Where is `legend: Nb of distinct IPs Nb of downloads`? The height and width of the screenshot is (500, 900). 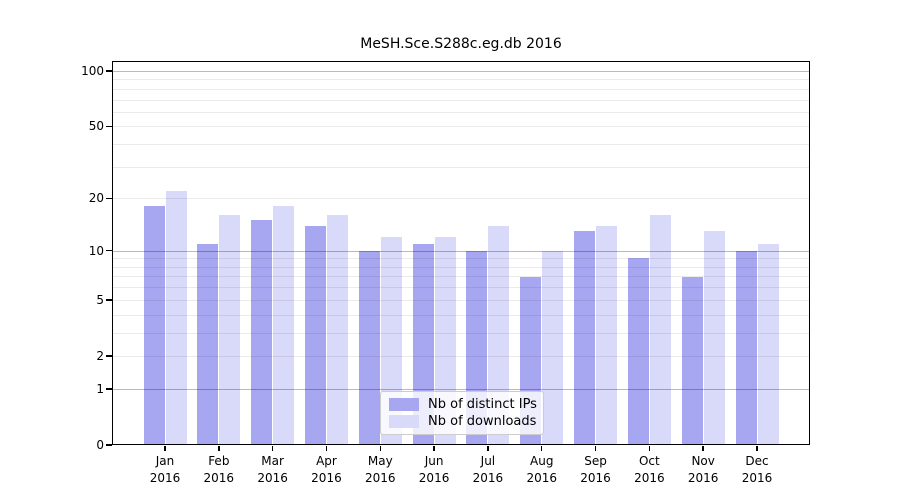 legend: Nb of distinct IPs Nb of downloads is located at coordinates (462, 413).